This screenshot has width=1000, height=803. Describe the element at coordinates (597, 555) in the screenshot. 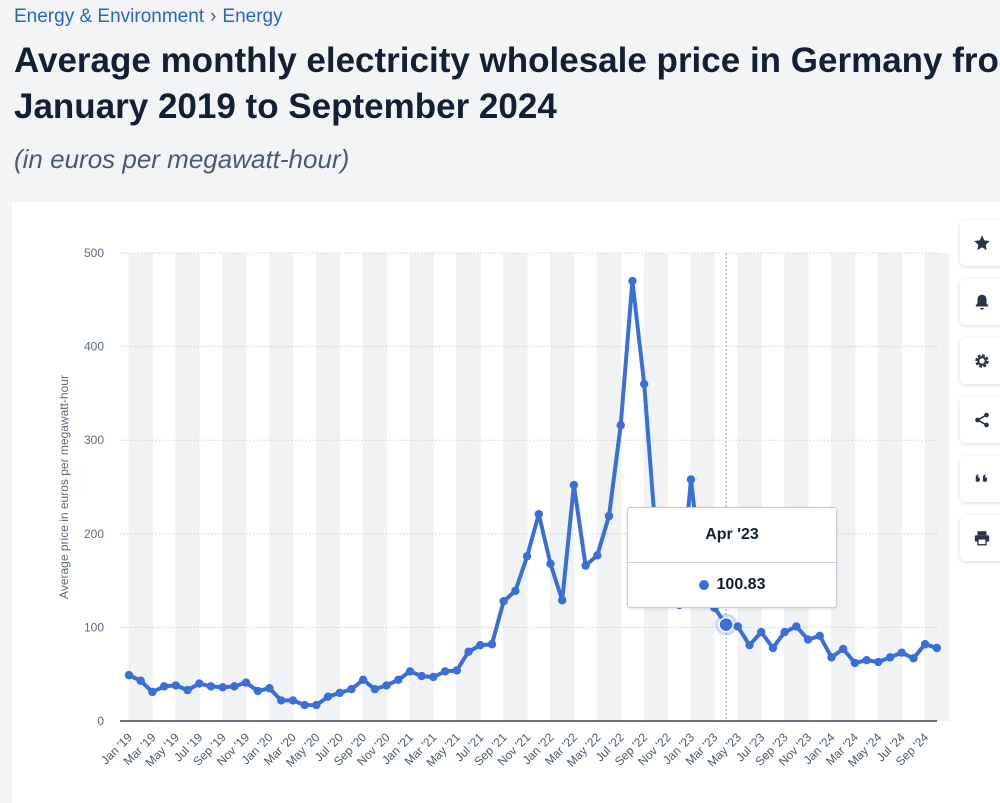

I see `data-point: May '22` at that location.